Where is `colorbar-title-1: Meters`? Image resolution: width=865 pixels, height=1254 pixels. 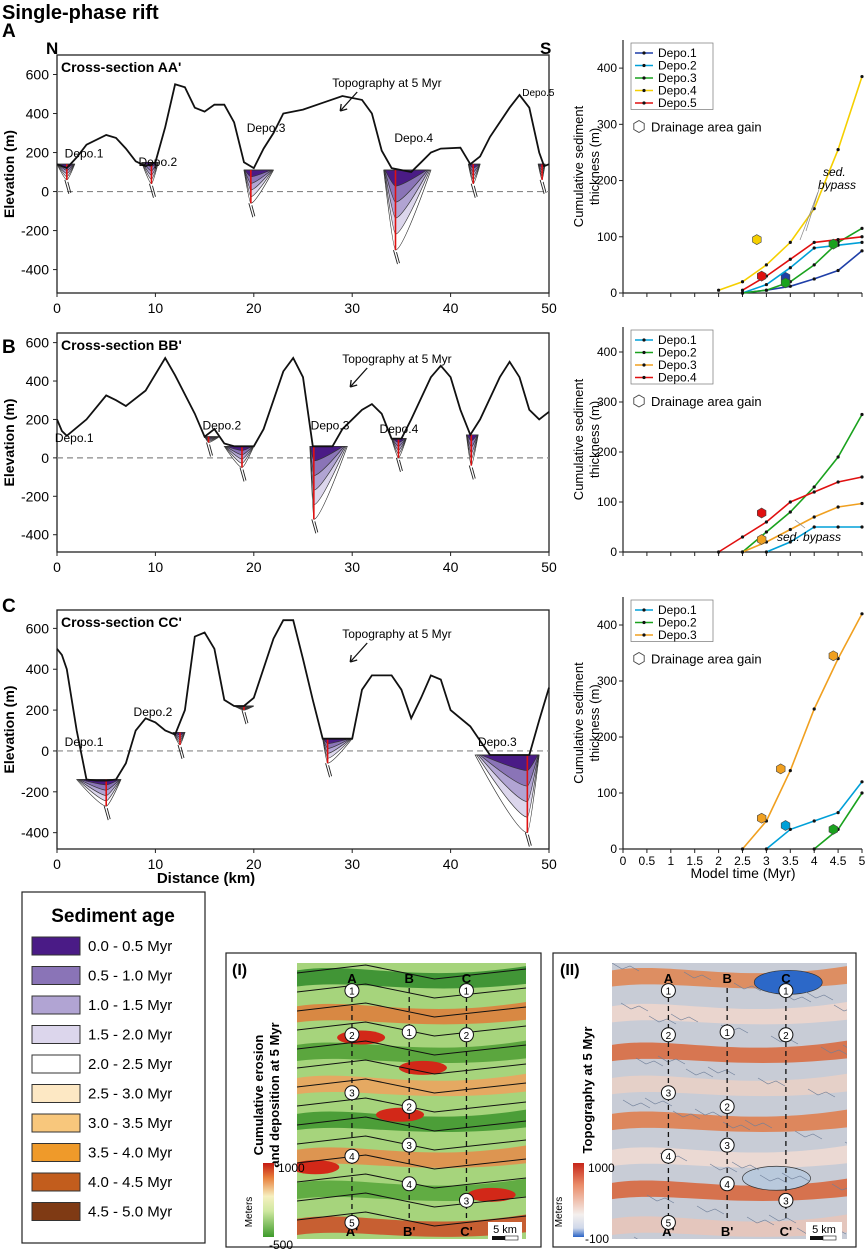 colorbar-title-1: Meters is located at coordinates (249, 1212).